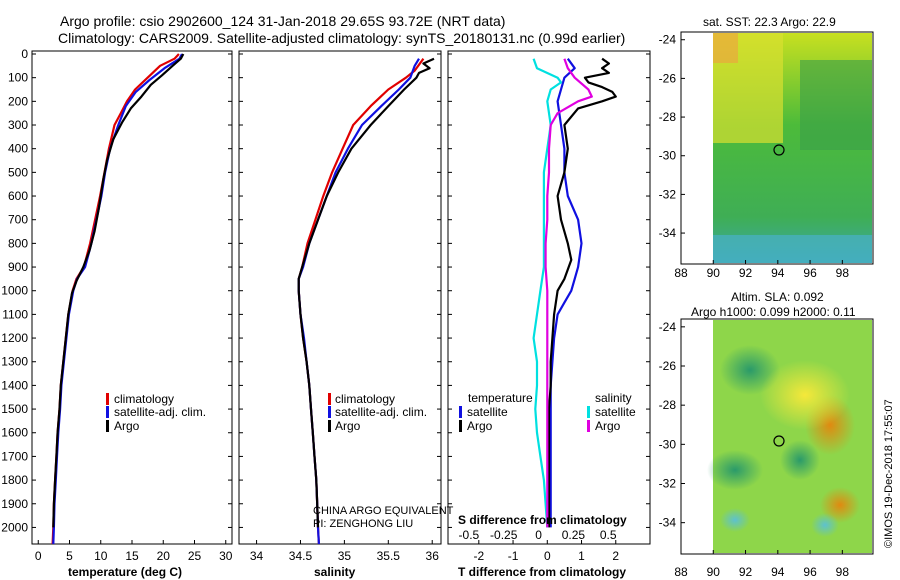 Image resolution: width=900 pixels, height=580 pixels. I want to click on sst-map, so click(777, 148).